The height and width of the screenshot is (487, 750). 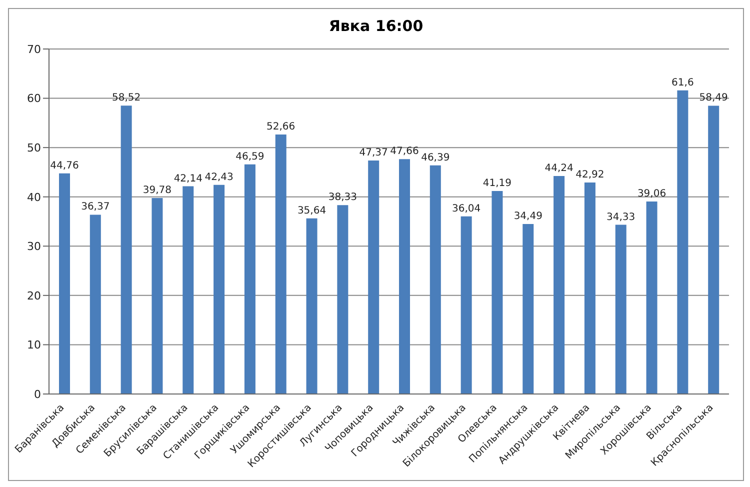 What do you see at coordinates (621, 217) in the screenshot?
I see `data-label: 34,33` at bounding box center [621, 217].